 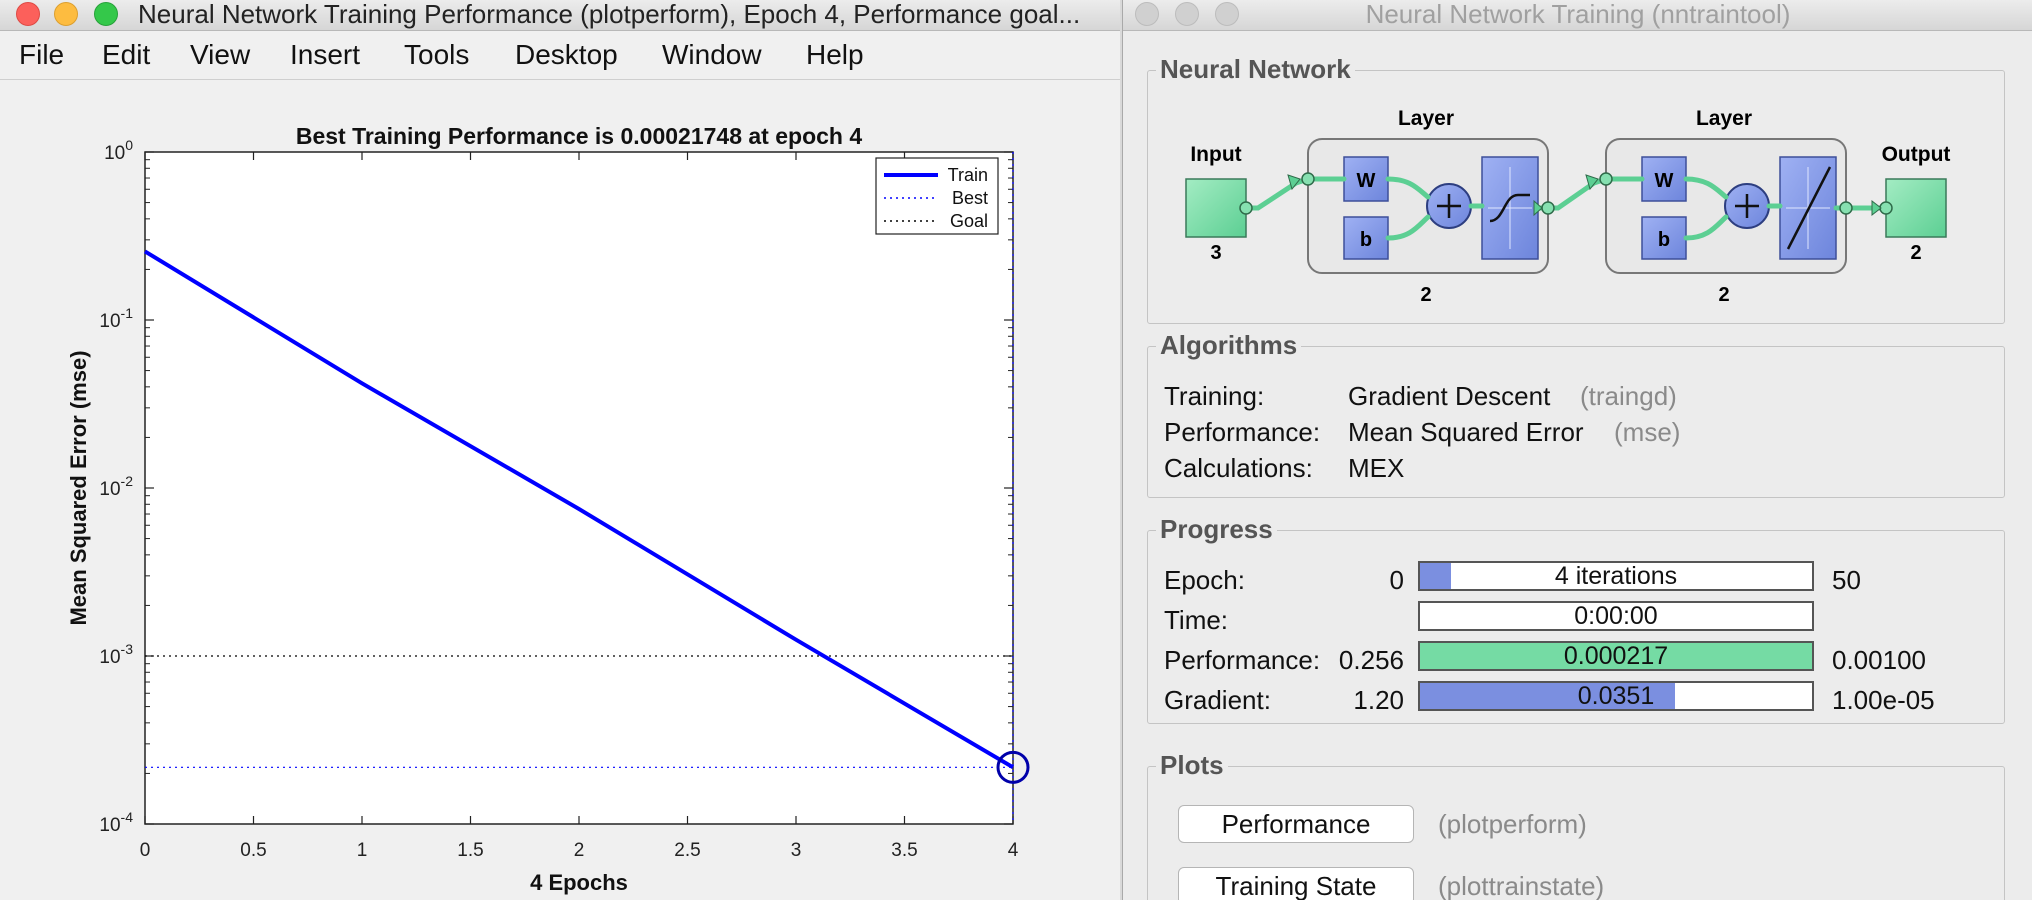 I want to click on x-tick-label: 0, so click(x=145, y=850).